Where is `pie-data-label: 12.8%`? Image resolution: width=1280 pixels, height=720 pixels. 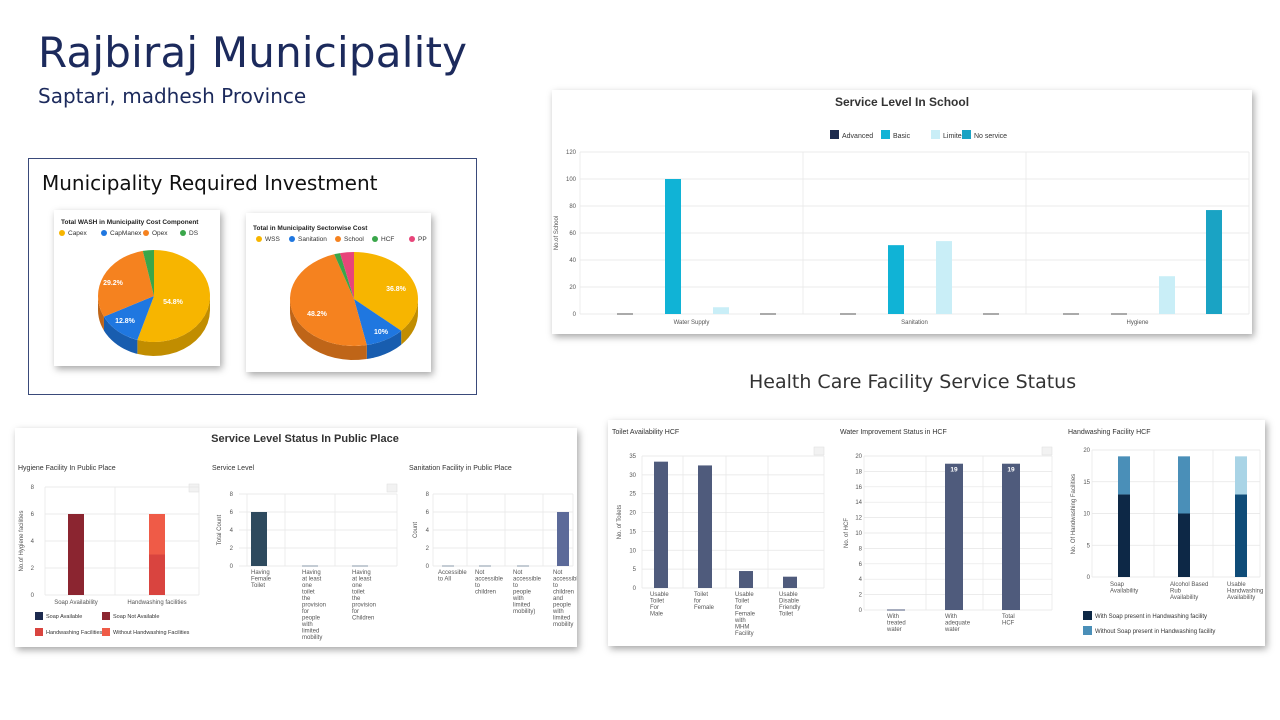 pie-data-label: 12.8% is located at coordinates (125, 321).